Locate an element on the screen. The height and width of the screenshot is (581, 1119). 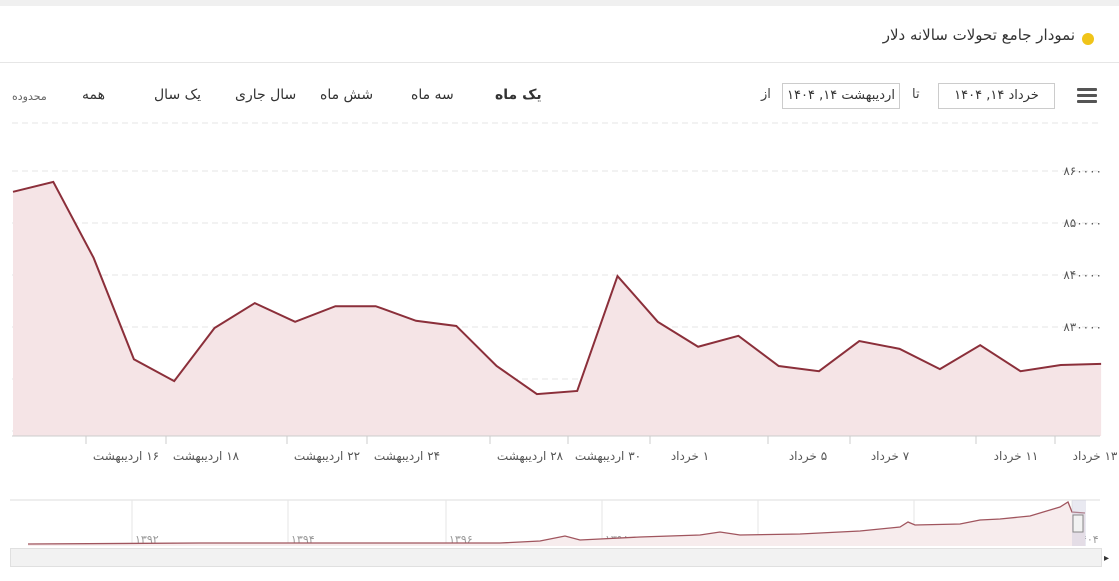
x-tick-label: ۵ خرداد is located at coordinates (808, 456).